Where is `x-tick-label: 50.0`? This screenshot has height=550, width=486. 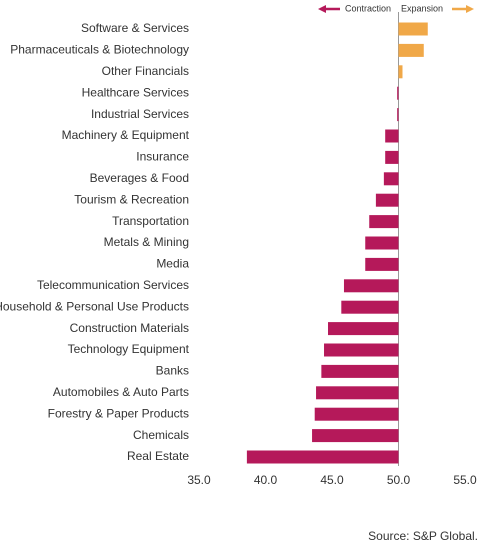
x-tick-label: 50.0 is located at coordinates (399, 480).